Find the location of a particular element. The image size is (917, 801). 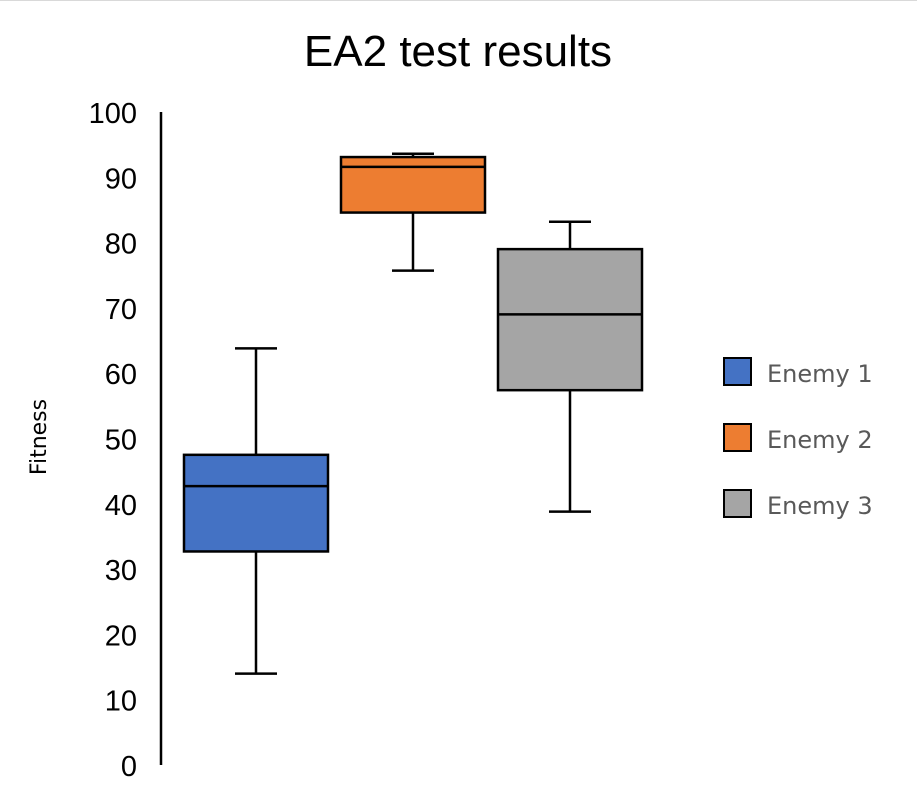

y-tick-label: 40 is located at coordinates (121, 506).